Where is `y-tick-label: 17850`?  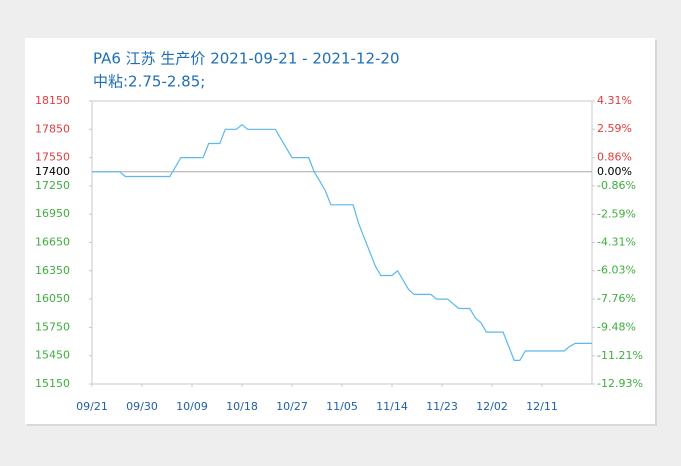
y-tick-label: 17850 is located at coordinates (52, 128).